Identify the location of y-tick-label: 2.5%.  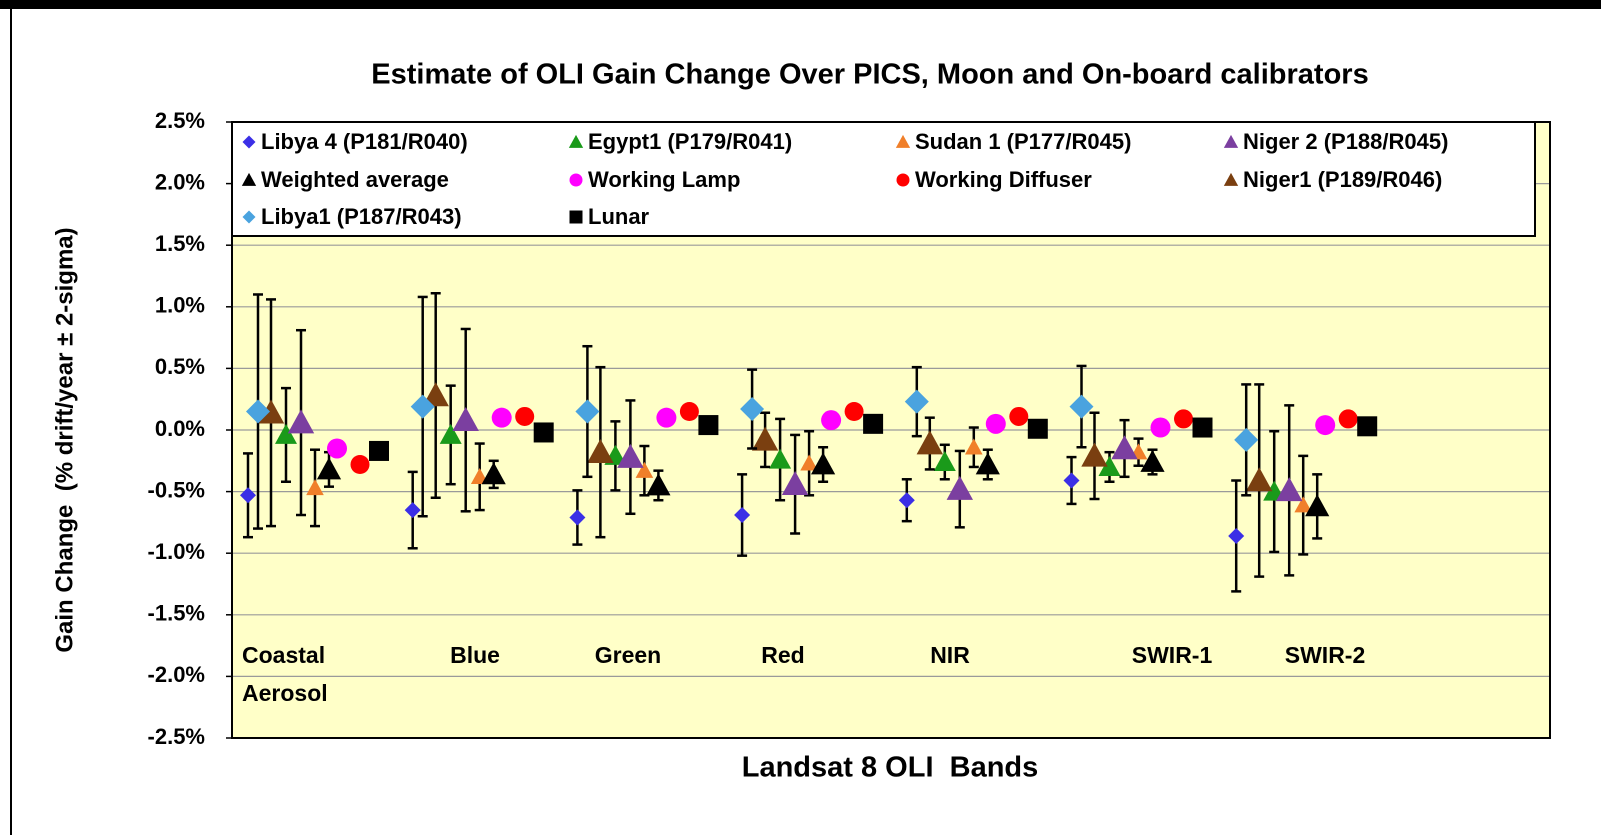
(180, 120).